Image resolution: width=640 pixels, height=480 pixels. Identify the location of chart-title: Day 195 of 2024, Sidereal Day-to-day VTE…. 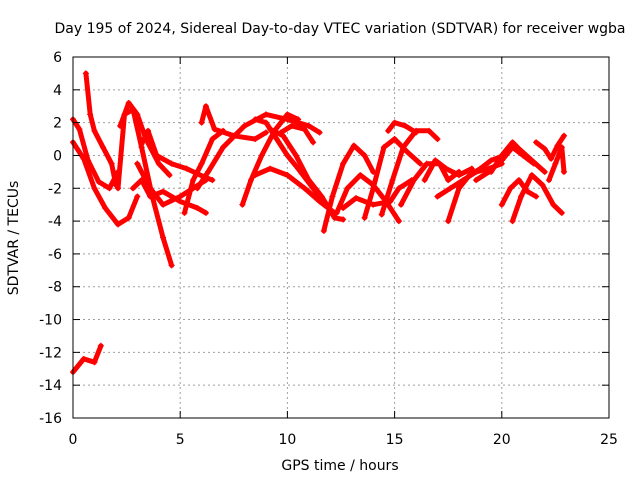
(339, 29).